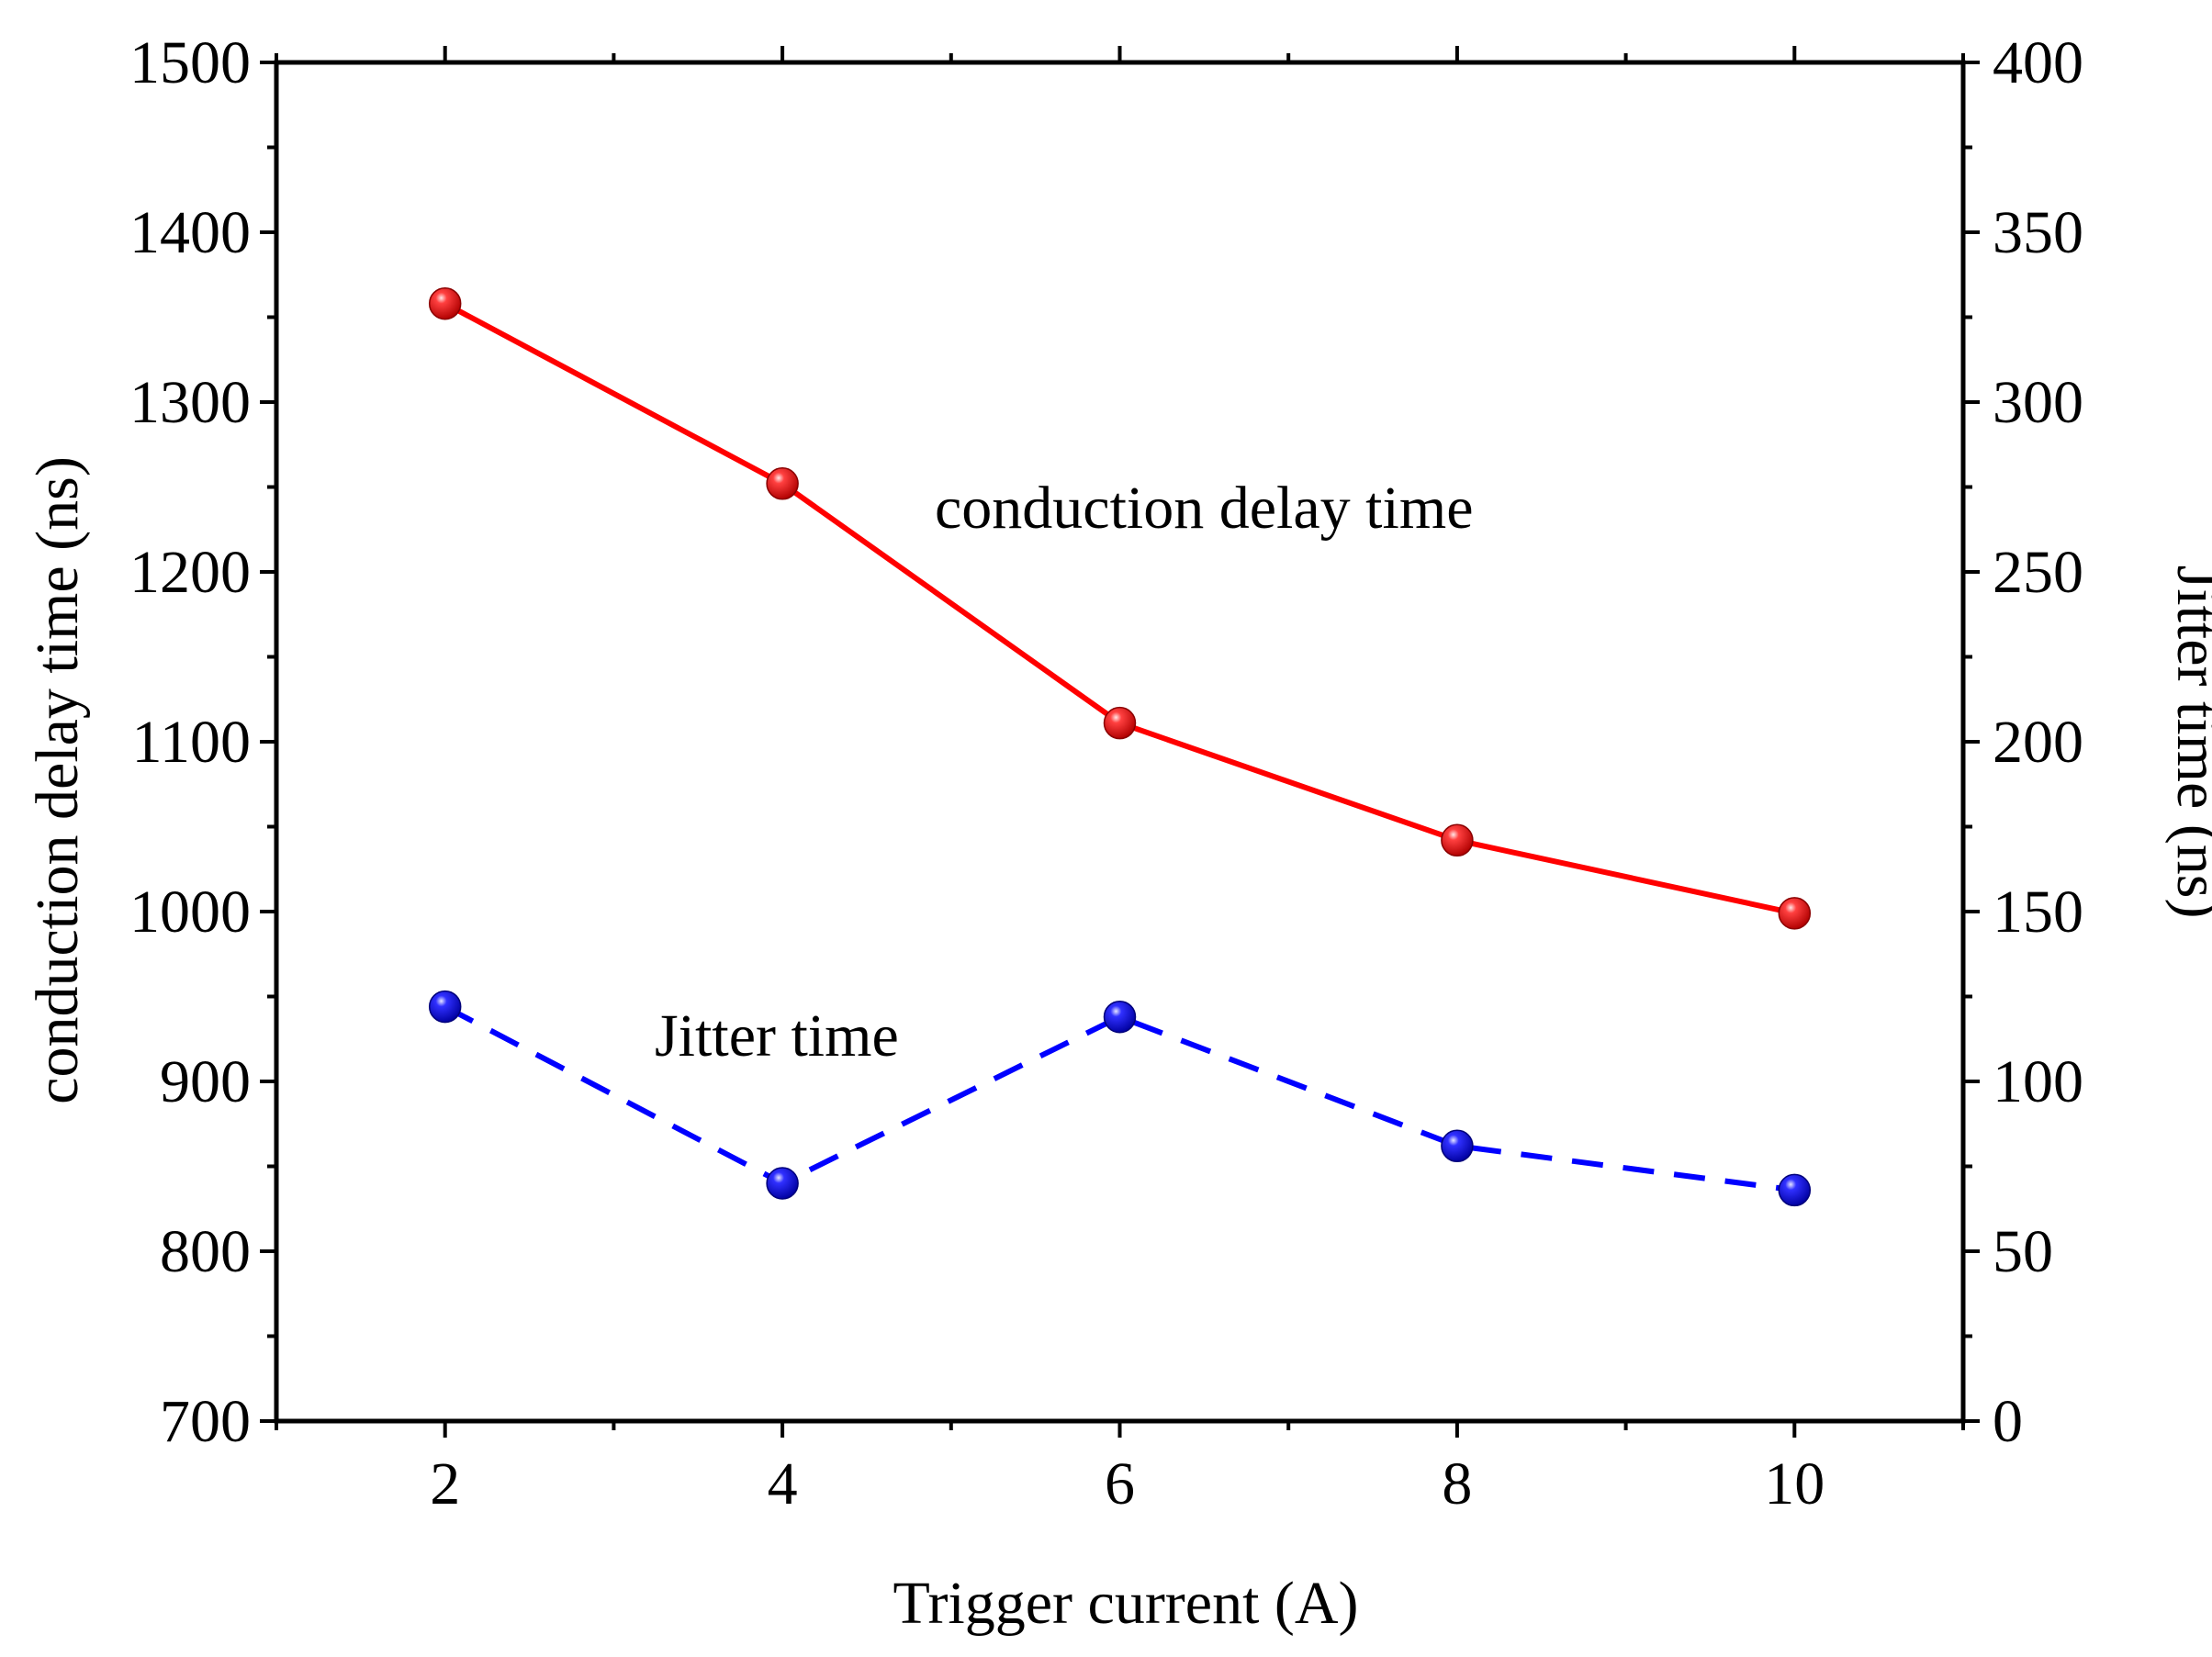  What do you see at coordinates (205, 1421) in the screenshot?
I see `y-tick-label: 700` at bounding box center [205, 1421].